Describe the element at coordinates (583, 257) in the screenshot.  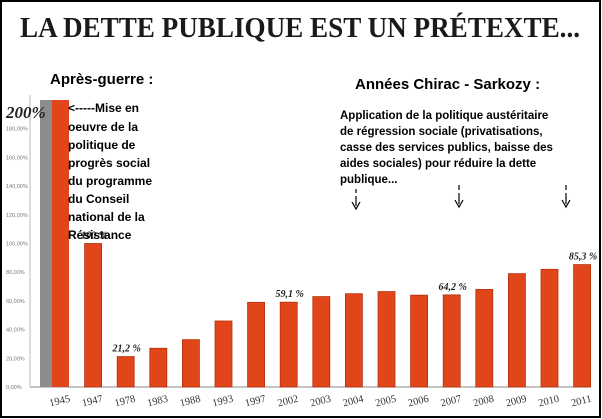
I see `data-label: 85,3 %` at that location.